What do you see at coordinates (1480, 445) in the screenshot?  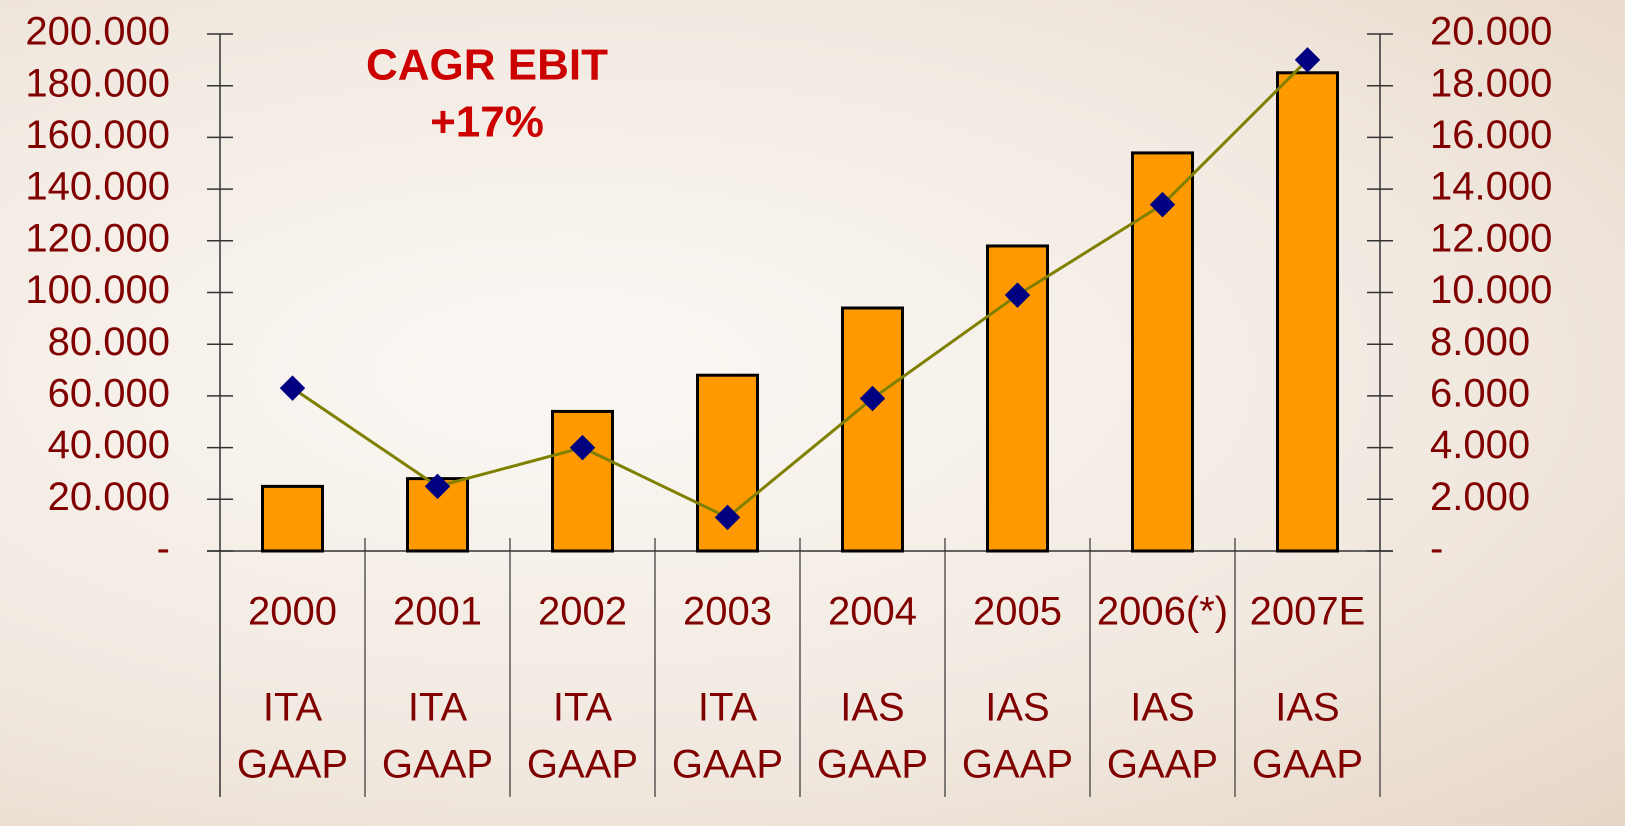 I see `y2-tick-label: 4.000` at bounding box center [1480, 445].